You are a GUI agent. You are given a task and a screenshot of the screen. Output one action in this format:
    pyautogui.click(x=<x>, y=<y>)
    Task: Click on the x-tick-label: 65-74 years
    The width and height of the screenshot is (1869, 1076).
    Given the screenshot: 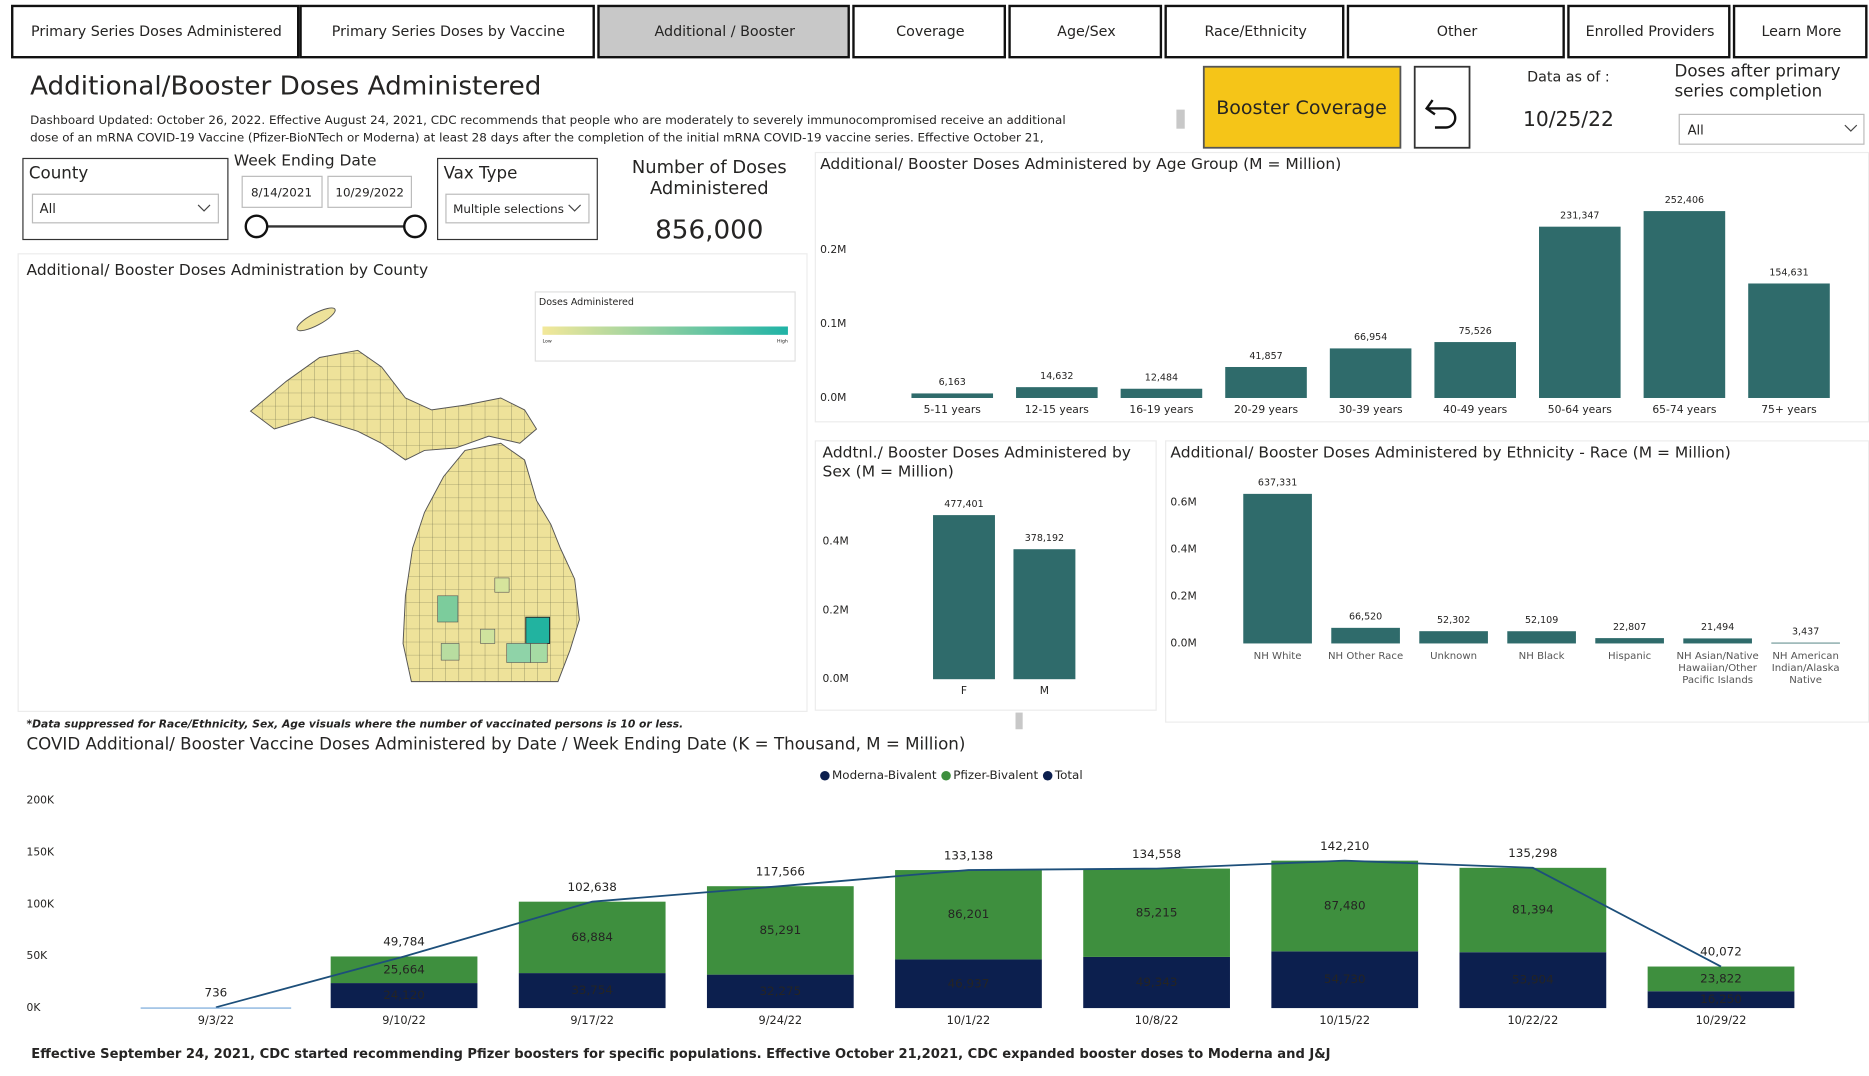 What is the action you would take?
    pyautogui.click(x=1684, y=409)
    